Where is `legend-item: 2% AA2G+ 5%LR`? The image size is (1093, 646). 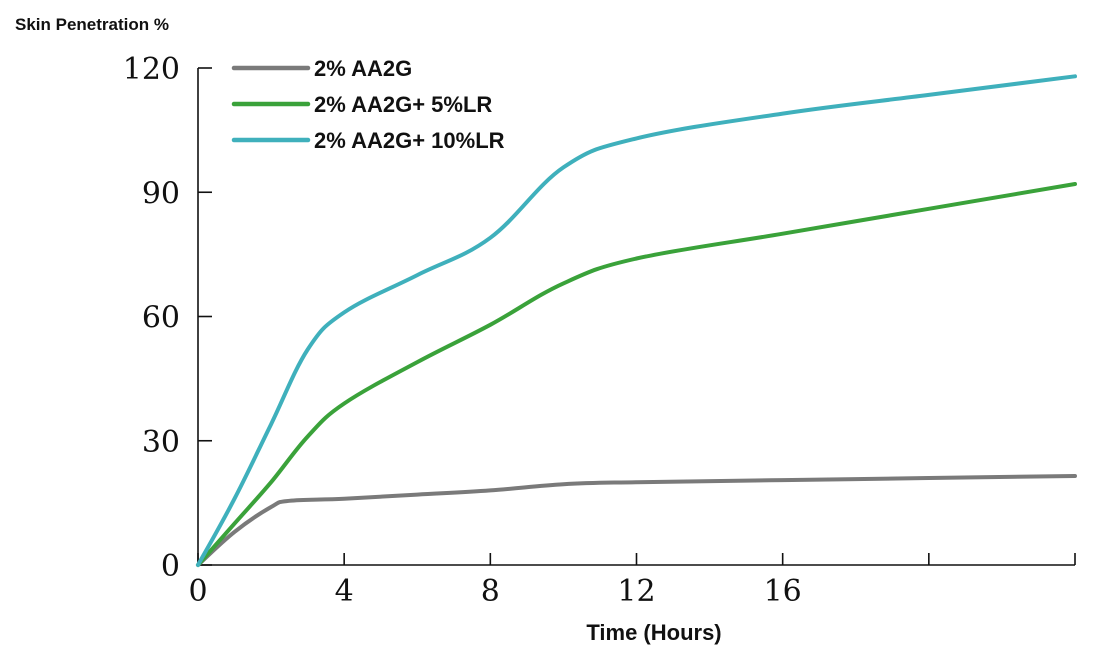 legend-item: 2% AA2G+ 5%LR is located at coordinates (361, 104).